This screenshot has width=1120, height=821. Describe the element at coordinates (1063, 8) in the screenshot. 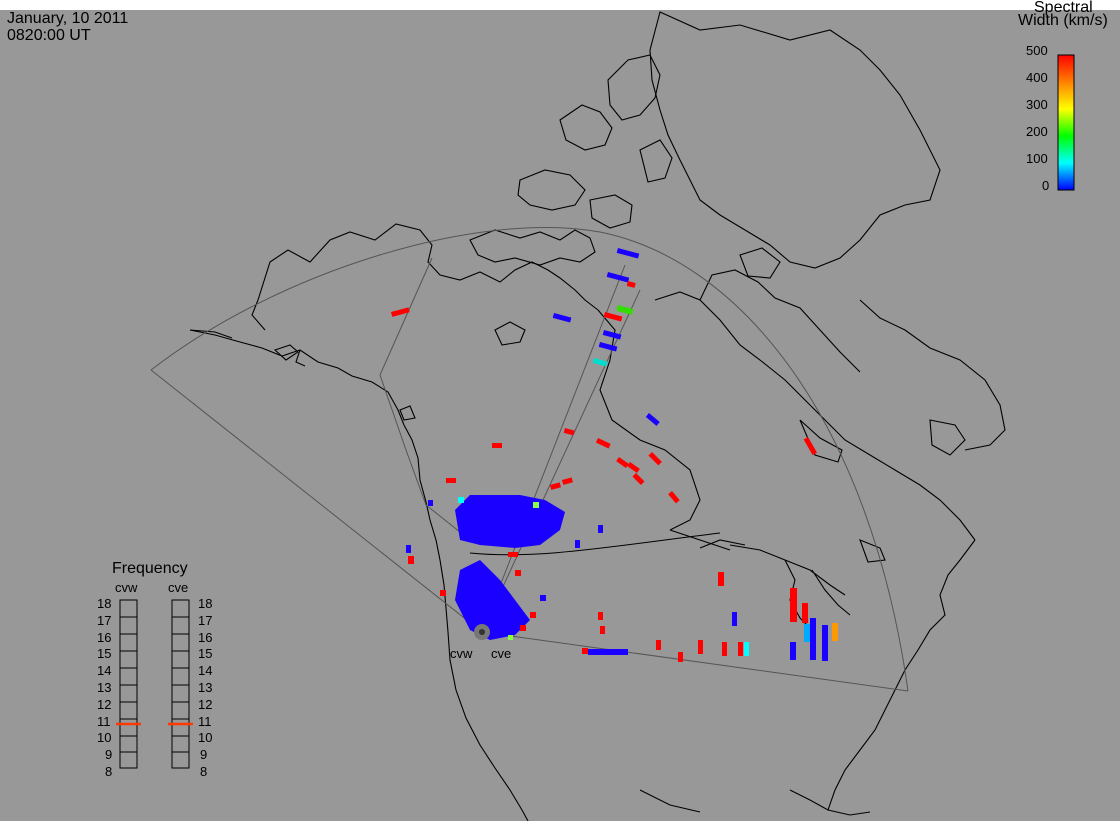

I see `colorbar-title: Spectral` at that location.